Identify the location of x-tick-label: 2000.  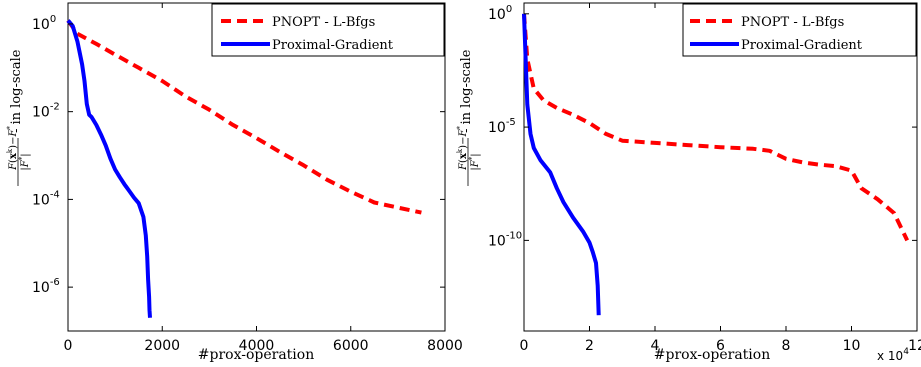
(162, 346).